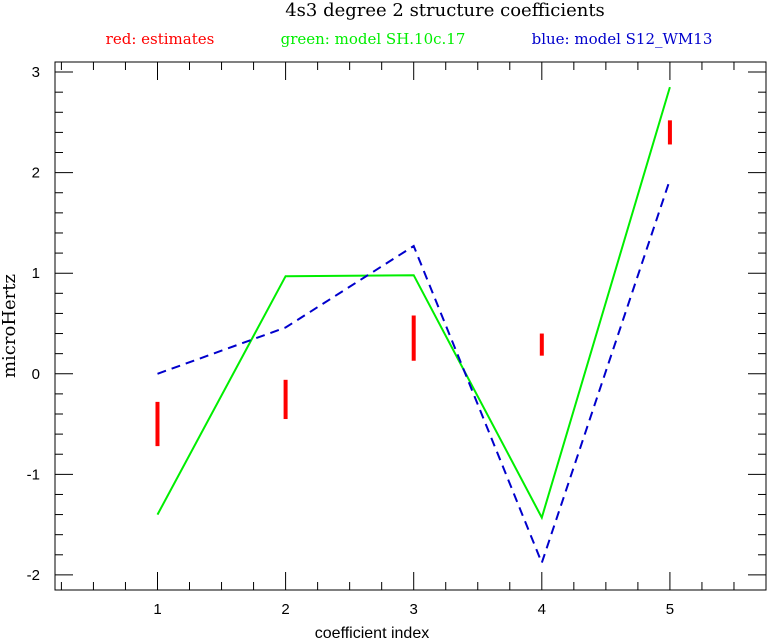 This screenshot has width=767, height=641. Describe the element at coordinates (36, 374) in the screenshot. I see `y-tick-label: 0` at that location.